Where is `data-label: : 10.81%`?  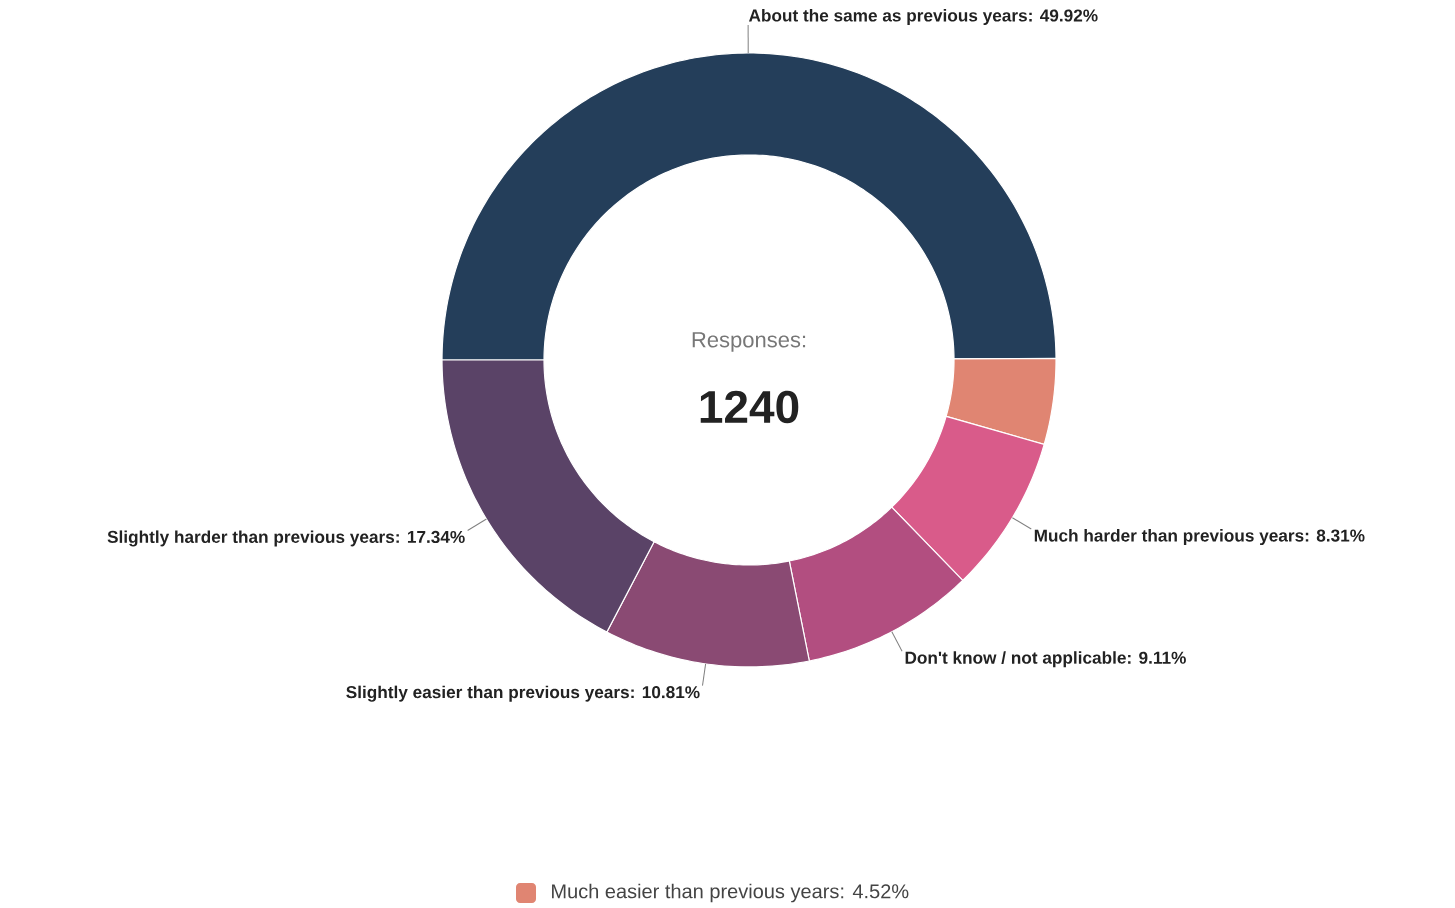
data-label: : 10.81% is located at coordinates (665, 692).